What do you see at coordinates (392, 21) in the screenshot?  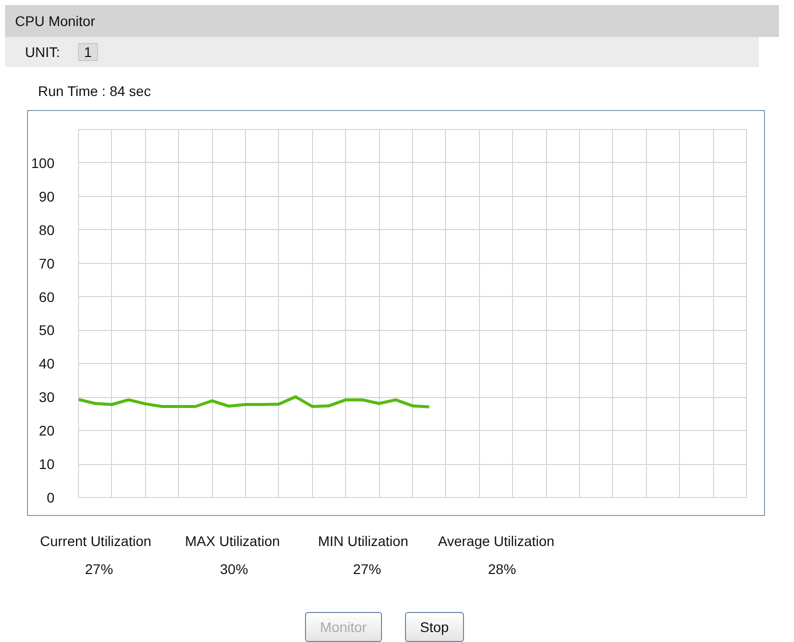 I see `chart-title: CPU Monitor` at bounding box center [392, 21].